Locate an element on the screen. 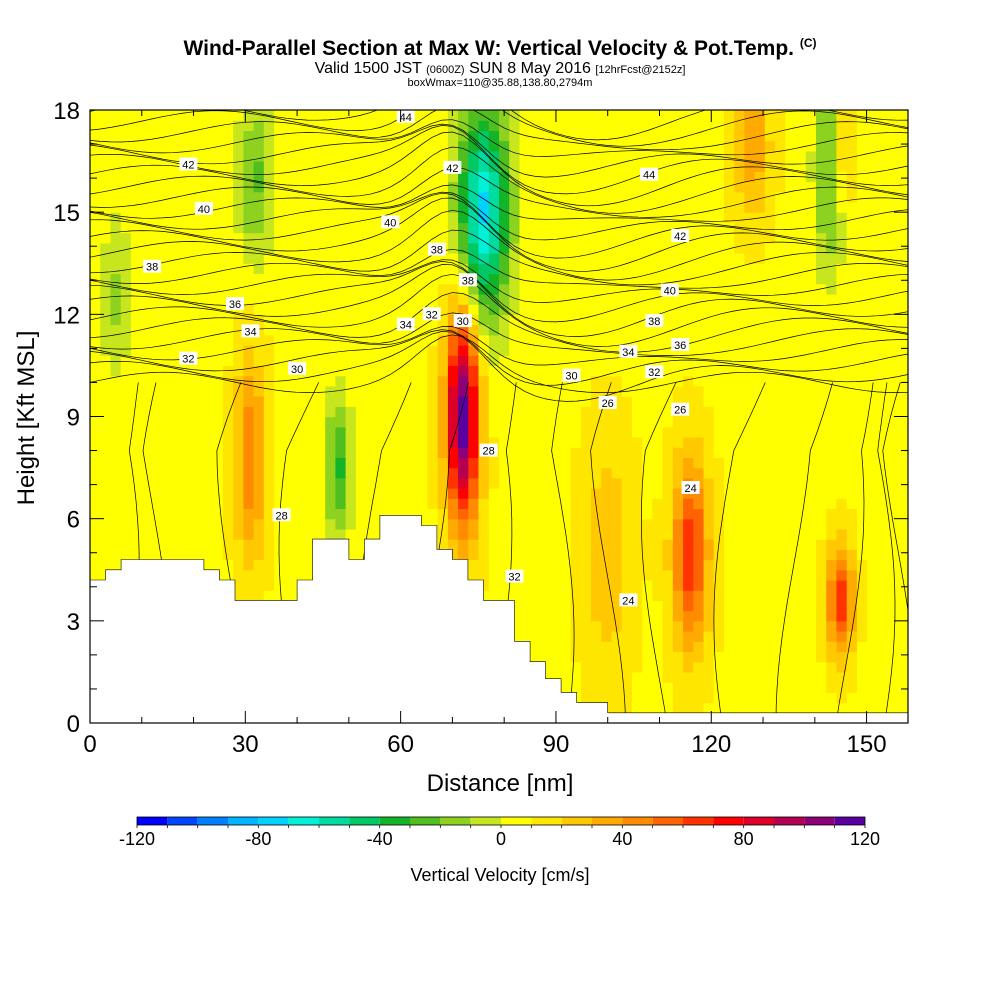 Image resolution: width=1000 pixels, height=1000 pixels. contour-label: 26 is located at coordinates (680, 411).